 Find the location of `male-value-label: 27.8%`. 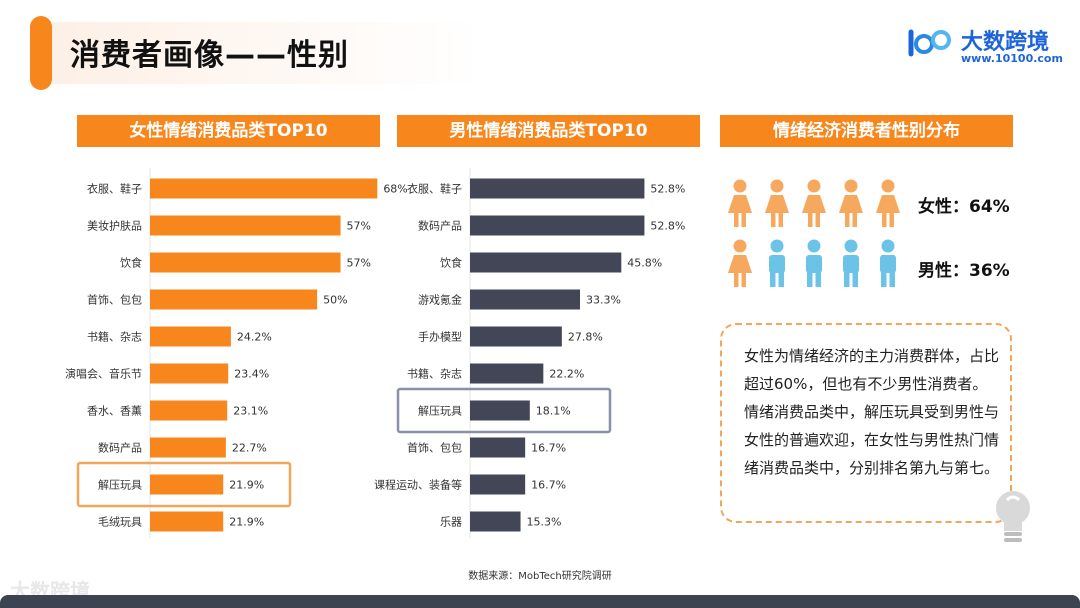

male-value-label: 27.8% is located at coordinates (585, 337).